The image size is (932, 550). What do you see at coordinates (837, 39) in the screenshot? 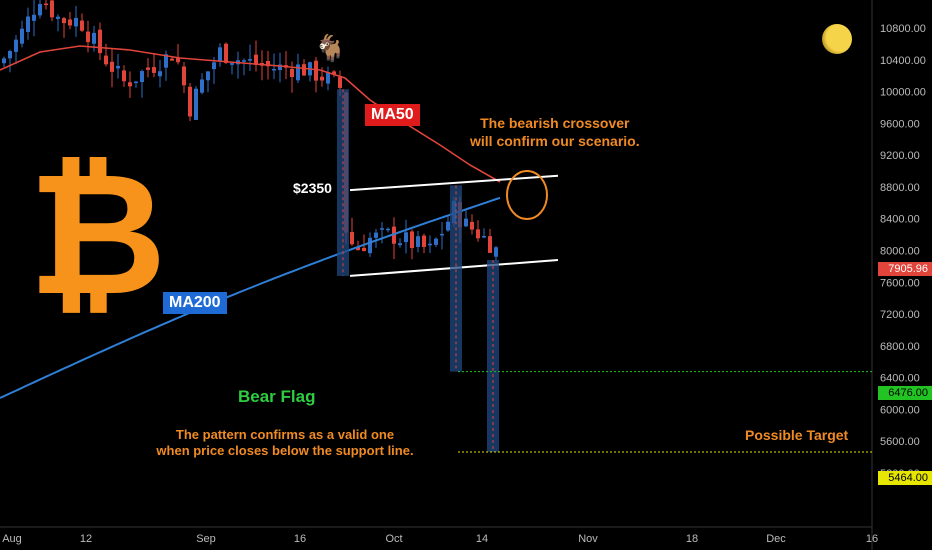
I see `moon-icon` at bounding box center [837, 39].